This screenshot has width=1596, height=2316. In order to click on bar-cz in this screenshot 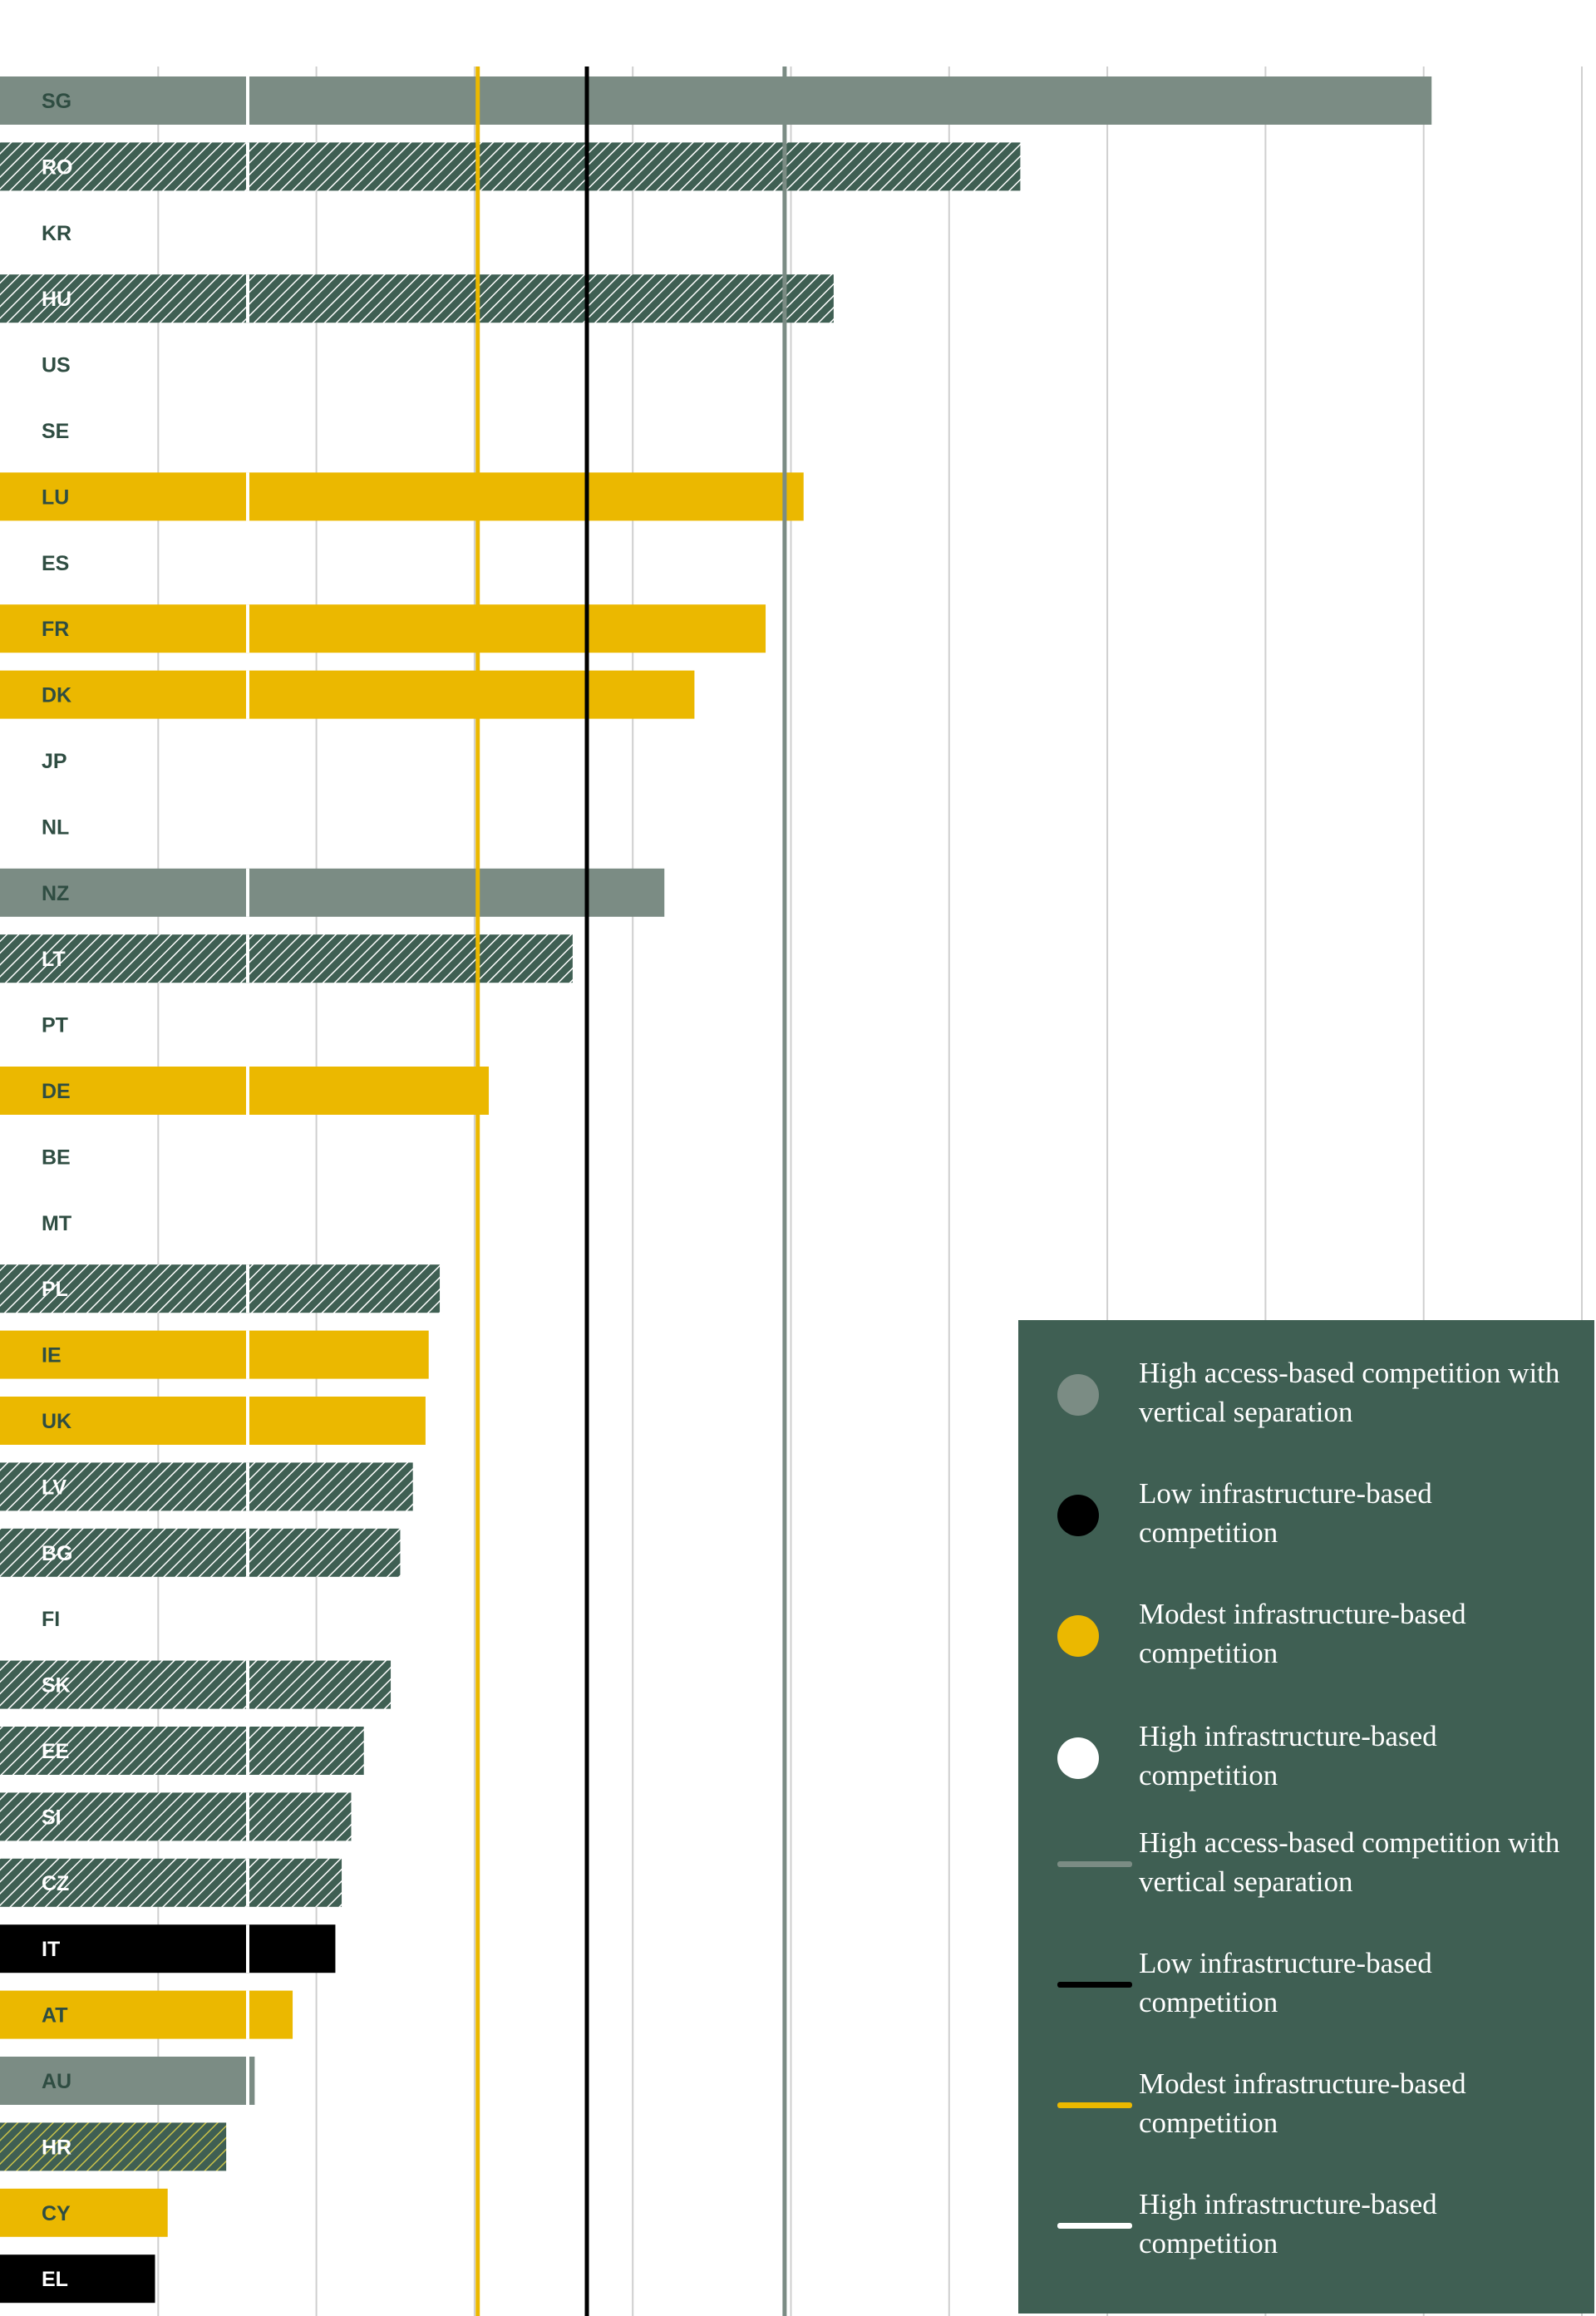, I will do `click(171, 1882)`.